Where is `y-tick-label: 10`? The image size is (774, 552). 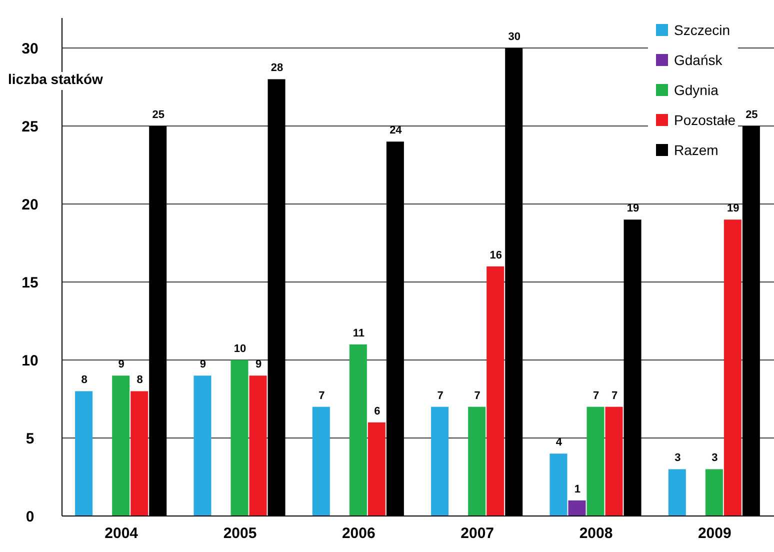 y-tick-label: 10 is located at coordinates (30, 361).